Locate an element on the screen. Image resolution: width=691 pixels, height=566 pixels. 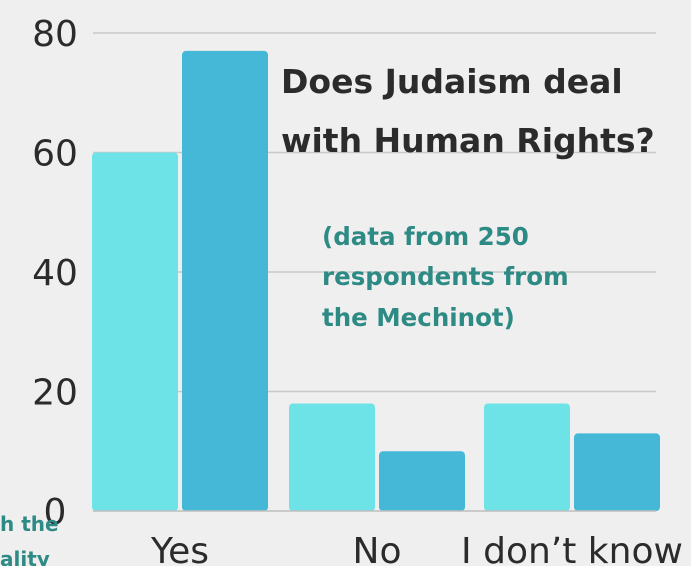
chart-title-line-2: with Human Rights? is located at coordinates (468, 140).